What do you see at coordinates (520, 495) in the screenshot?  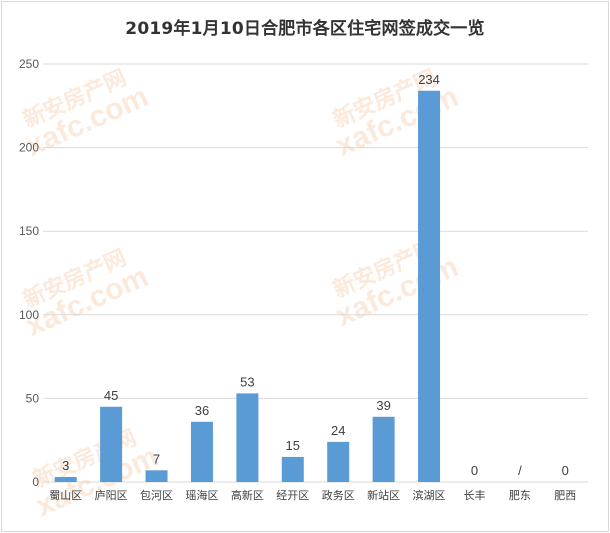 I see `x-tick-label: 肥东` at bounding box center [520, 495].